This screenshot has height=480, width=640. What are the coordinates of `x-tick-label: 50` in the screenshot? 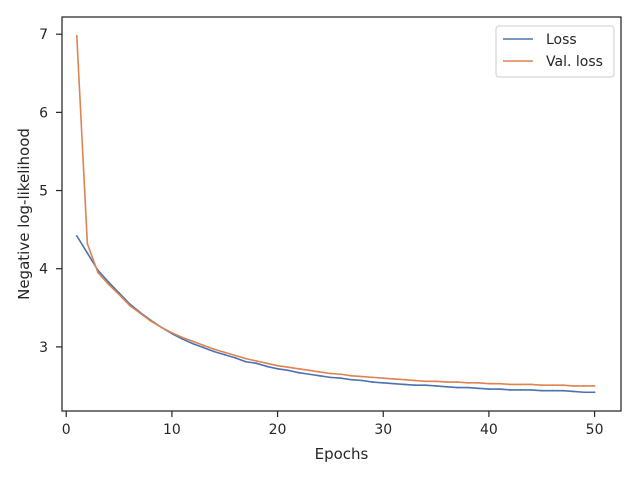 It's located at (595, 430).